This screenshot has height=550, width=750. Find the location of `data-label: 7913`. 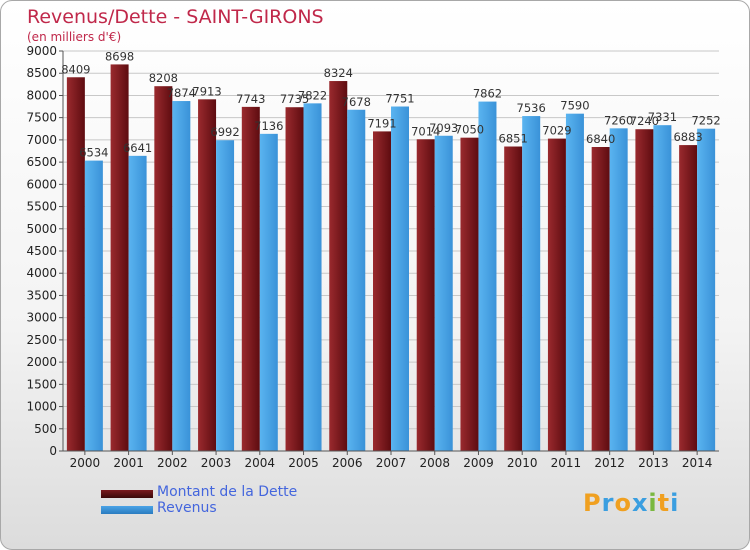

data-label: 7913 is located at coordinates (206, 91).